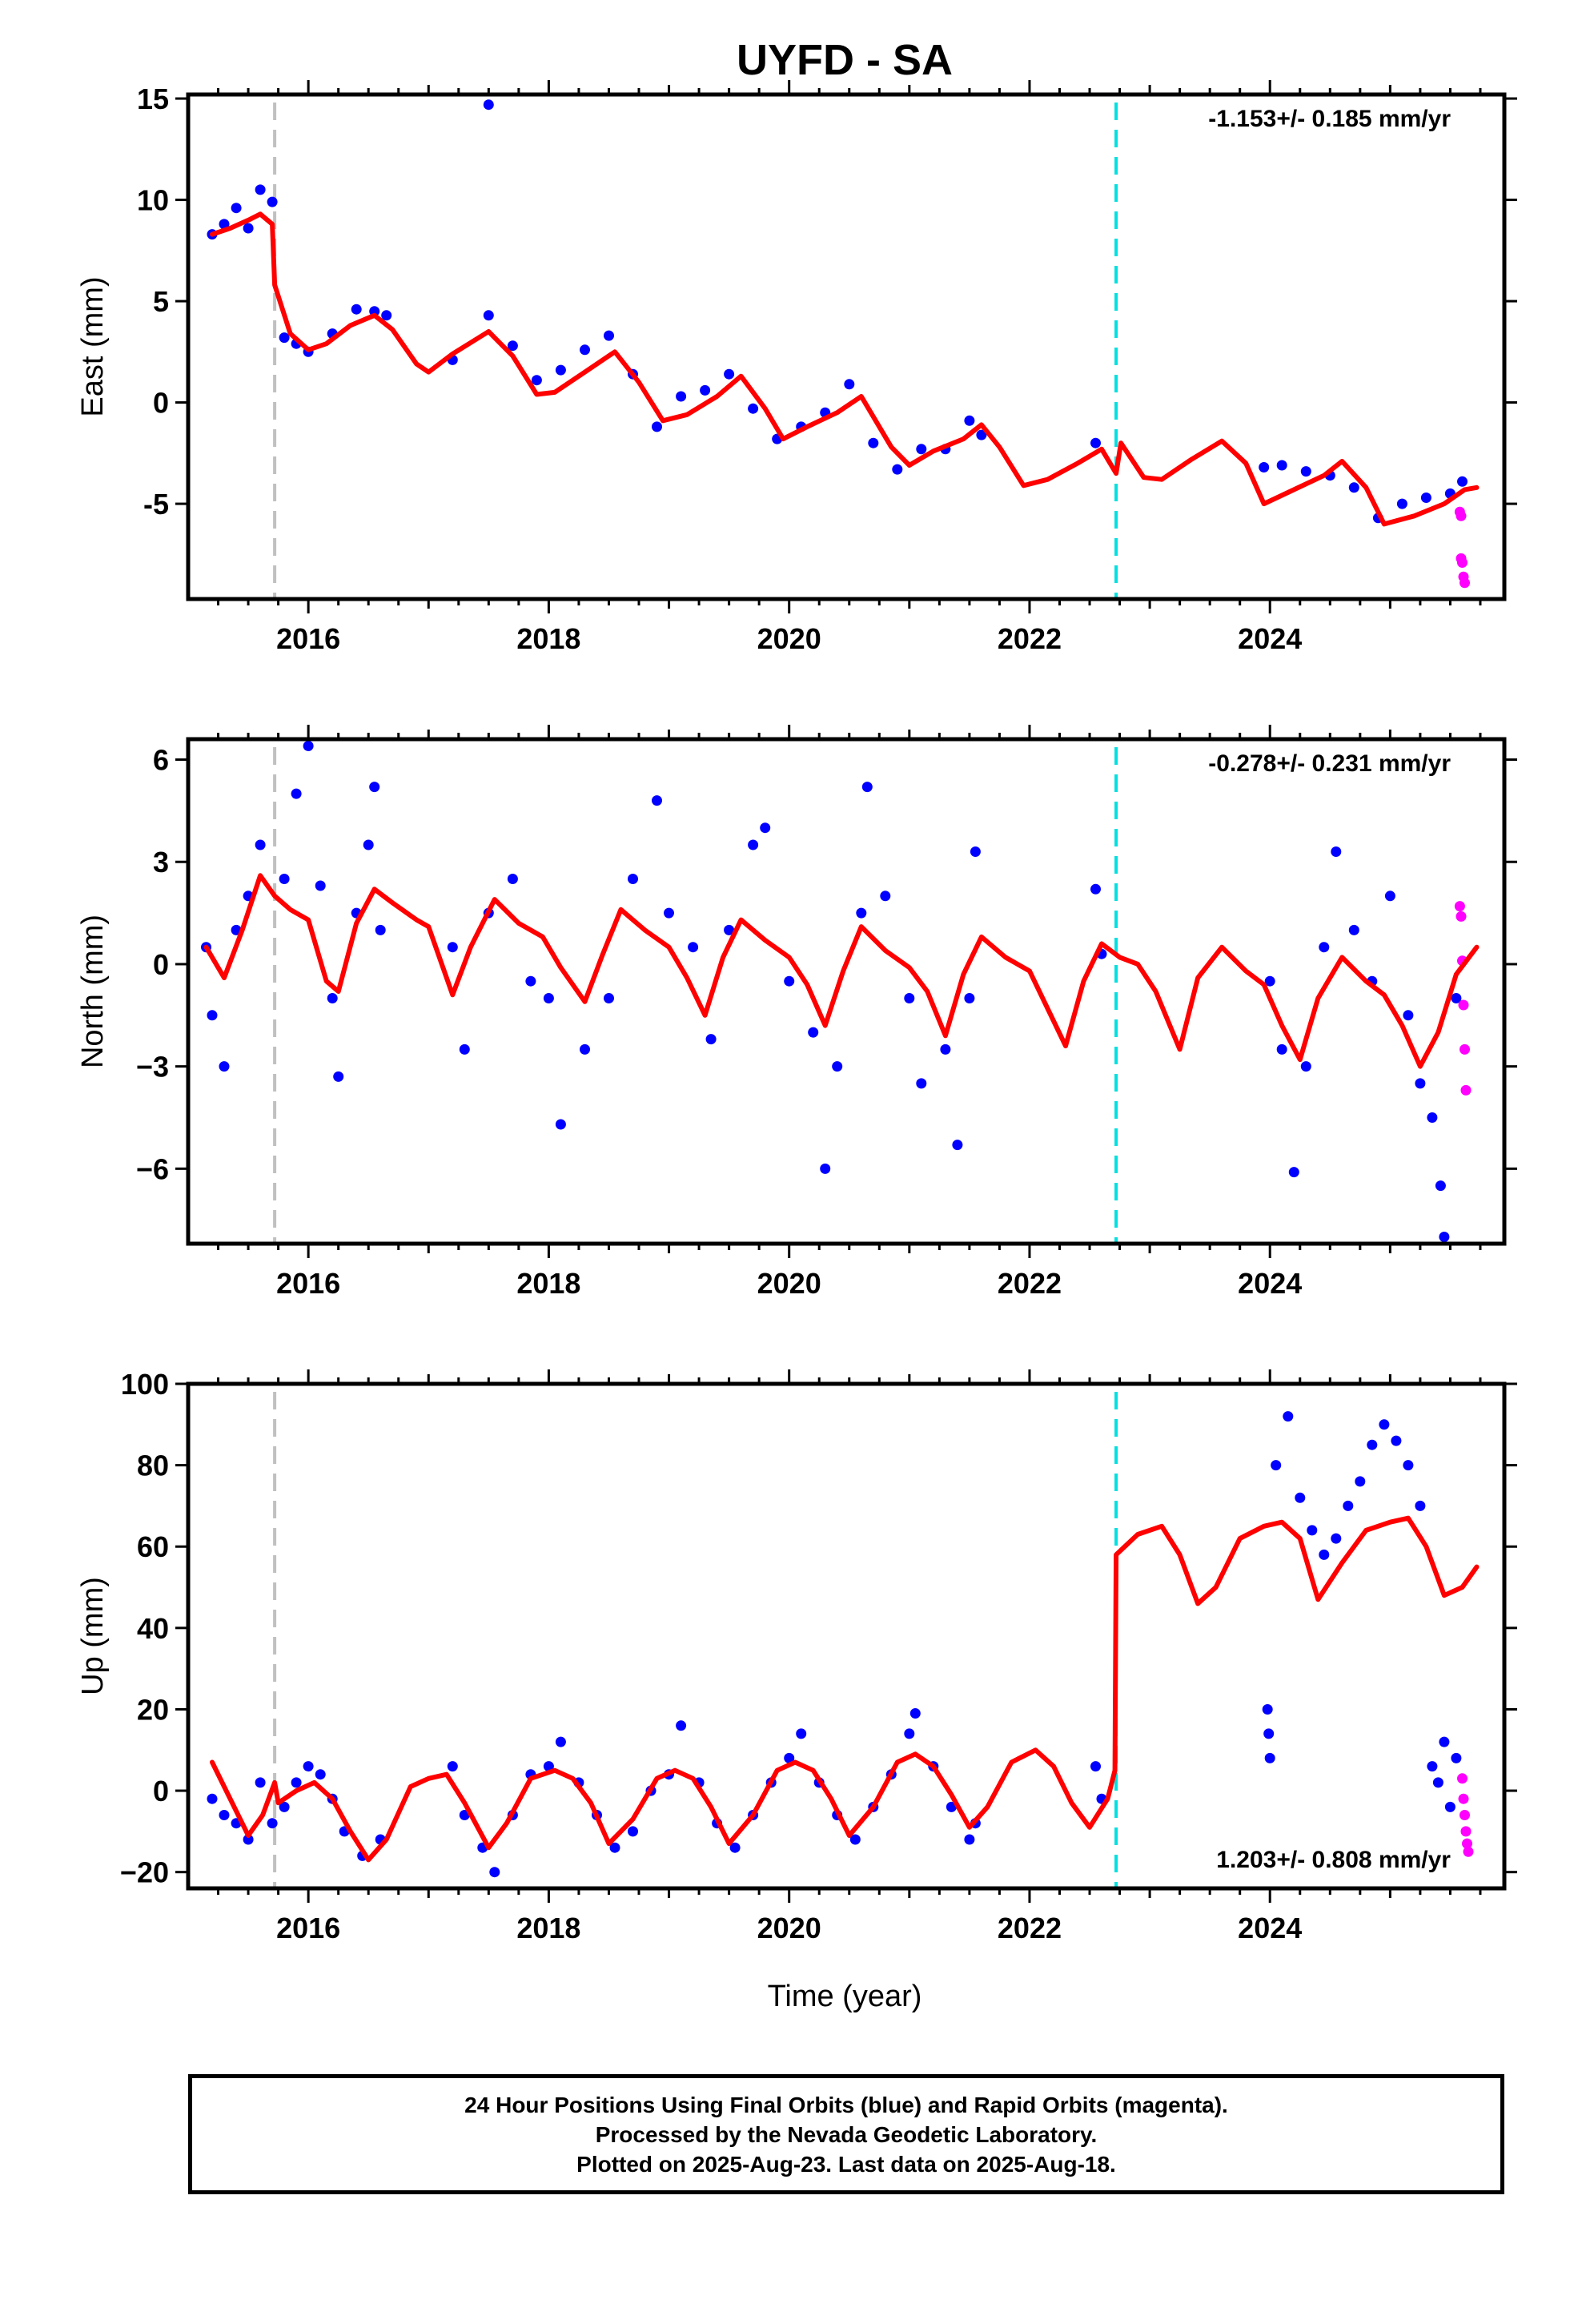 This screenshot has height=2324, width=1582. I want to click on east-y-axis-label: East (mm), so click(93, 346).